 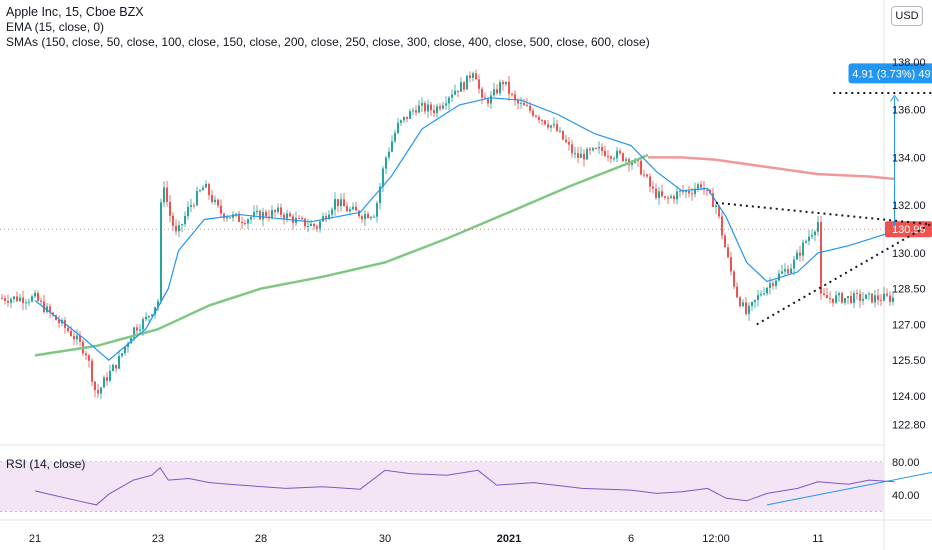 What do you see at coordinates (908, 229) in the screenshot?
I see `last-price-tag` at bounding box center [908, 229].